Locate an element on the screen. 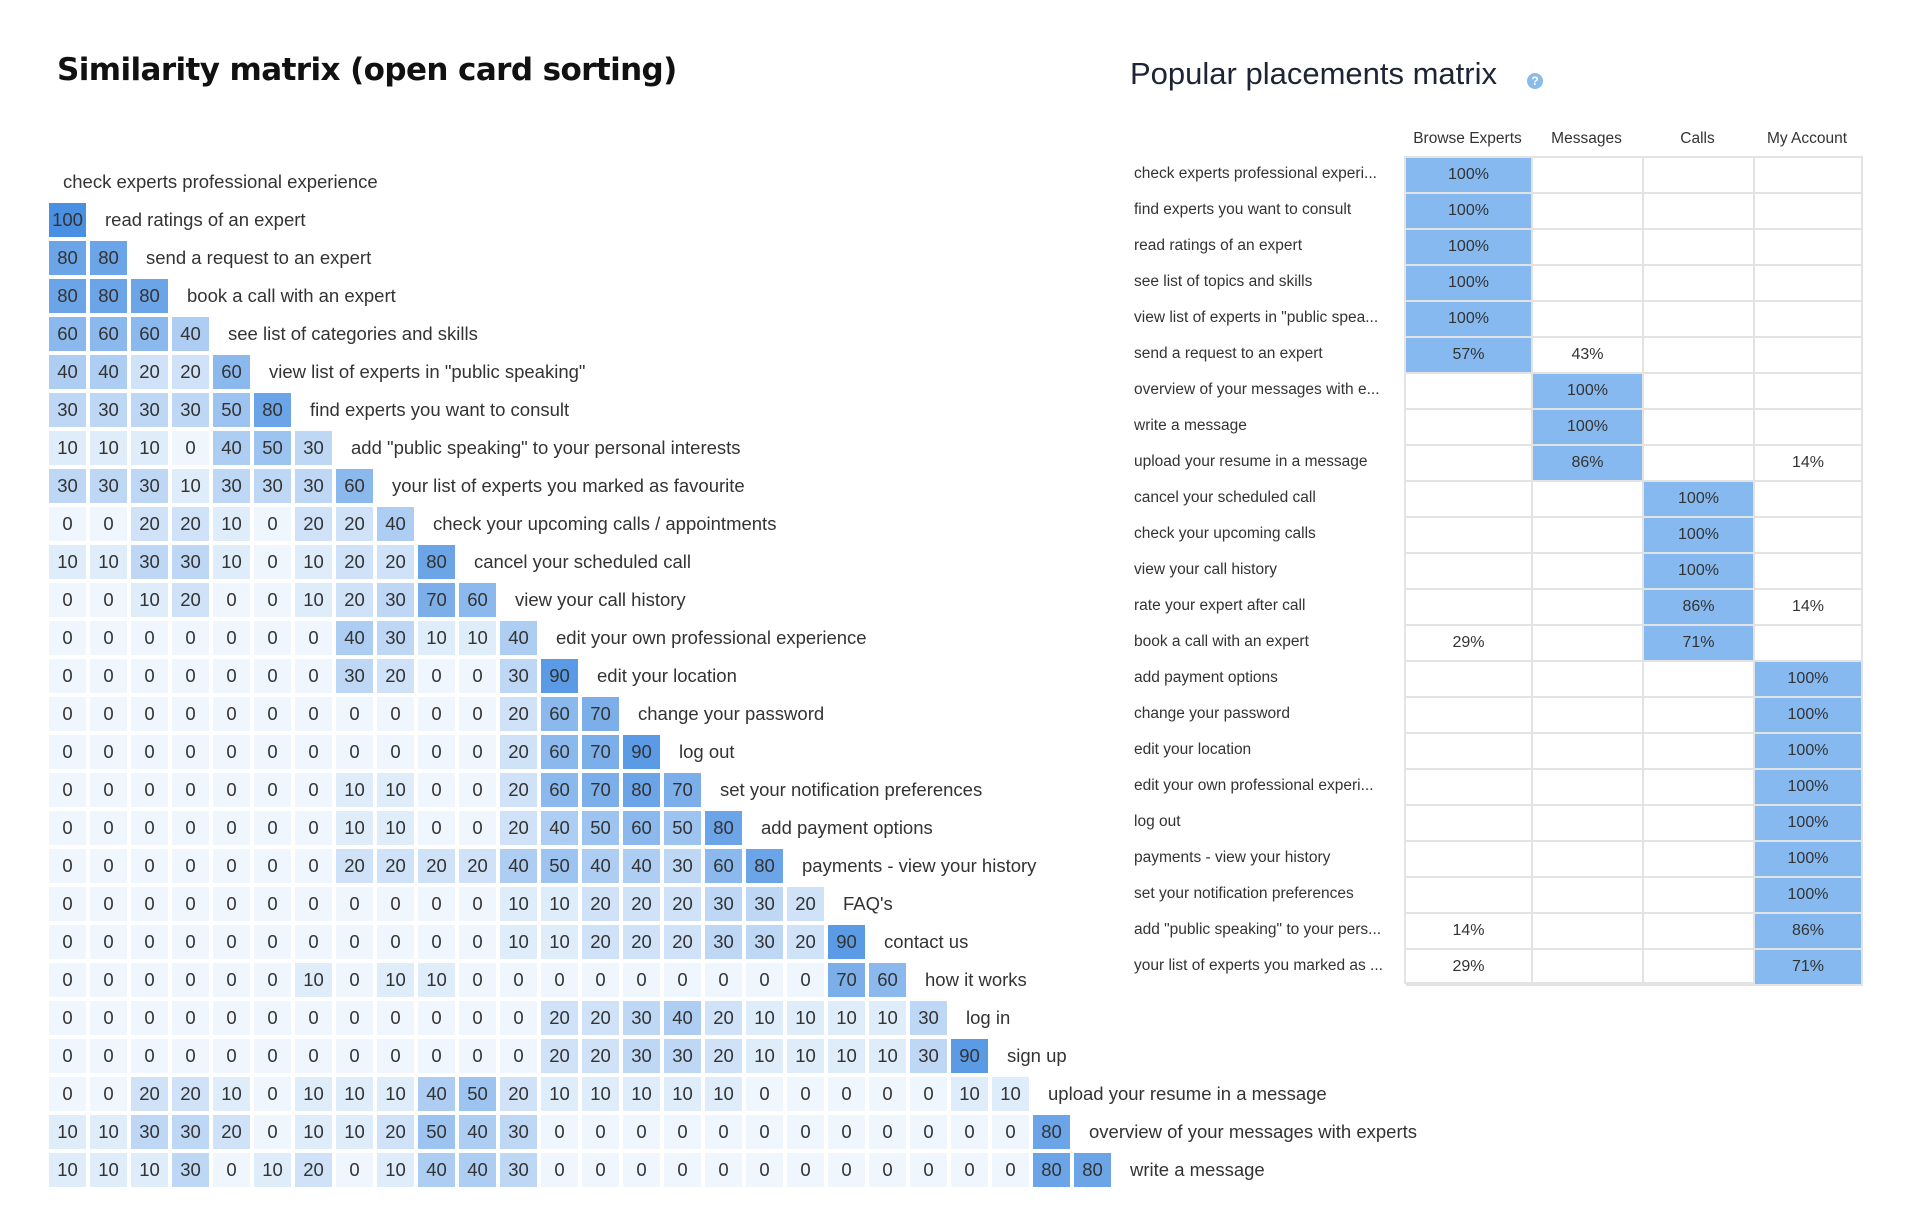 This screenshot has height=1216, width=1920. placements-row-label: add payment options is located at coordinates (1206, 677).